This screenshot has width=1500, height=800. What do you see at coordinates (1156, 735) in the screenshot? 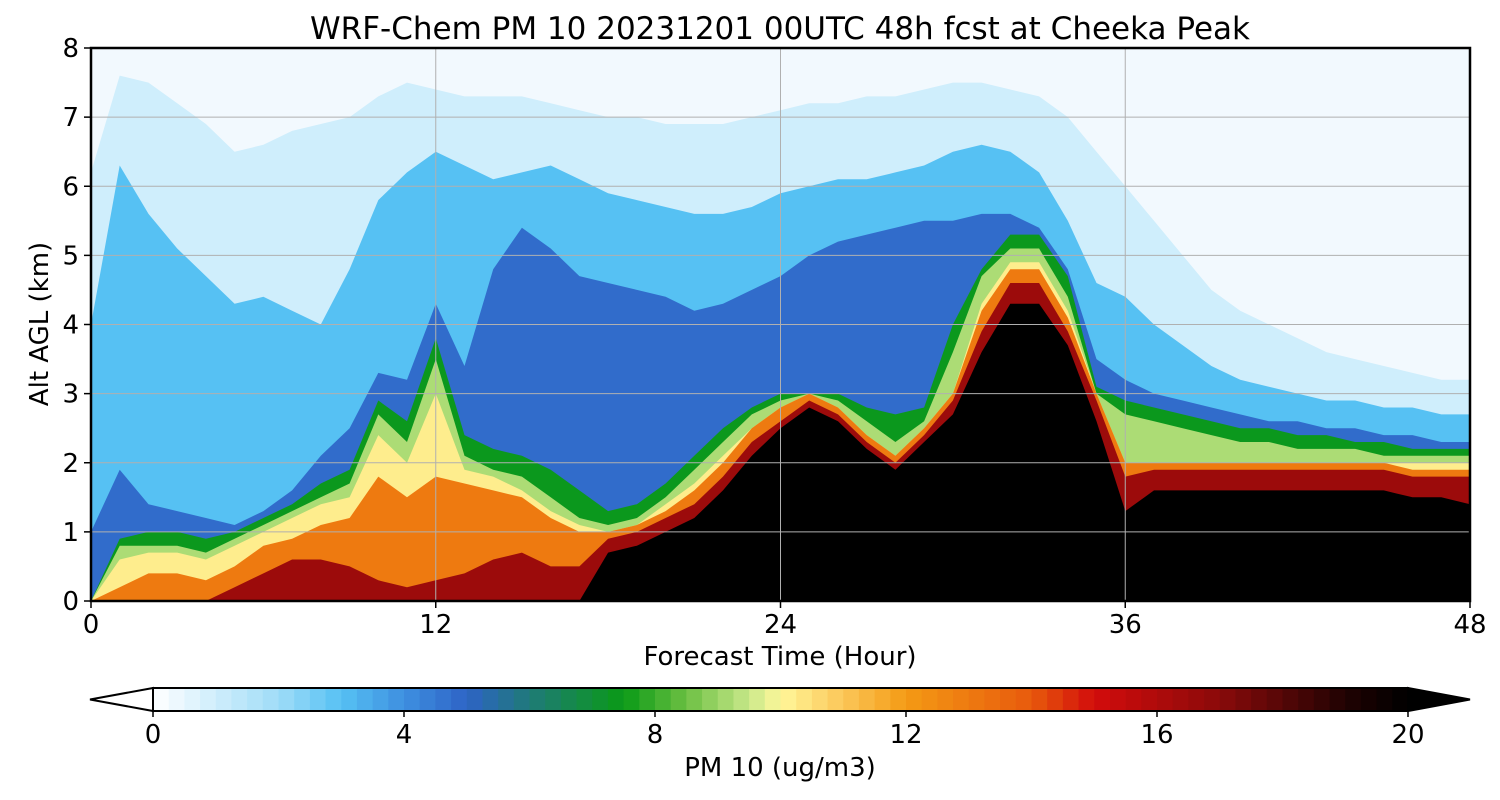
I see `colorbar-tick-label: 16` at bounding box center [1156, 735].